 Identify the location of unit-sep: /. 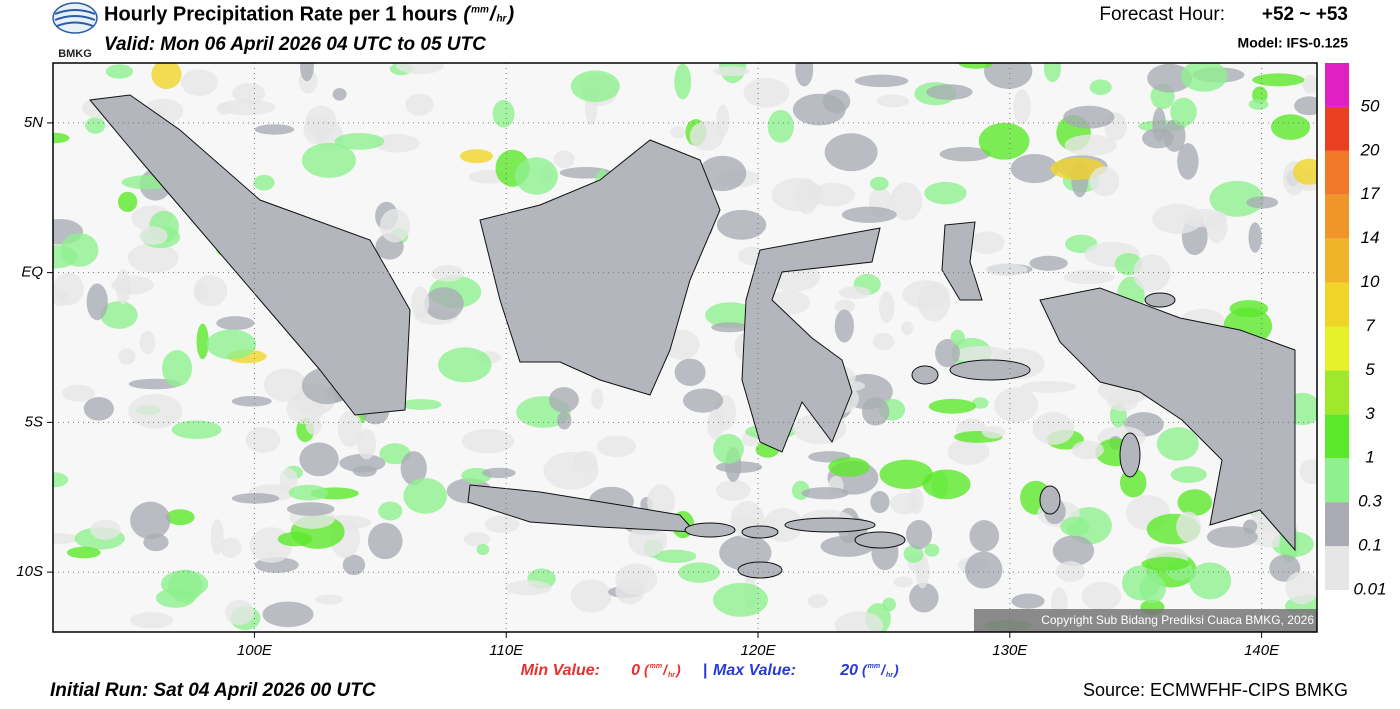
(493, 14).